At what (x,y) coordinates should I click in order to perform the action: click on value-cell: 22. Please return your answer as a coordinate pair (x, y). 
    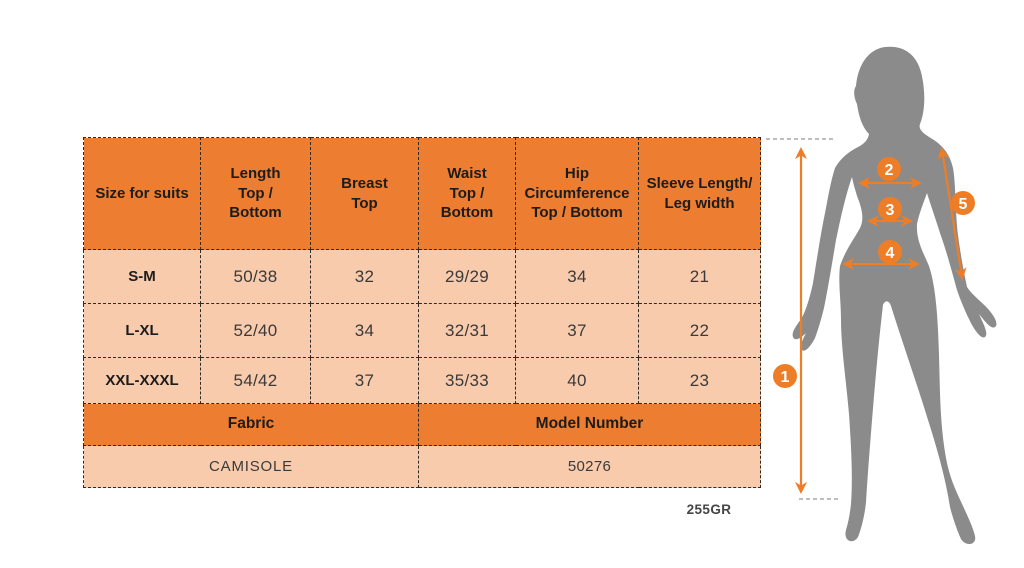
    Looking at the image, I should click on (699, 330).